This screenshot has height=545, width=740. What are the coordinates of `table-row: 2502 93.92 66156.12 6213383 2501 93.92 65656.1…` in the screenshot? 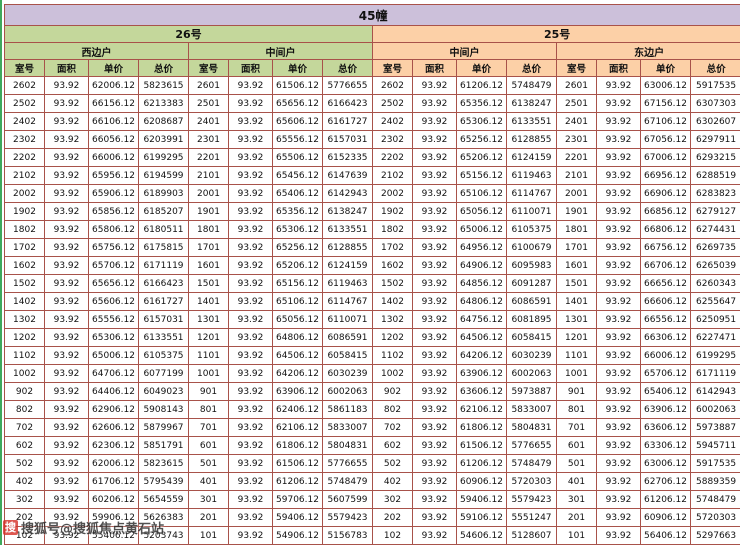 It's located at (372, 103).